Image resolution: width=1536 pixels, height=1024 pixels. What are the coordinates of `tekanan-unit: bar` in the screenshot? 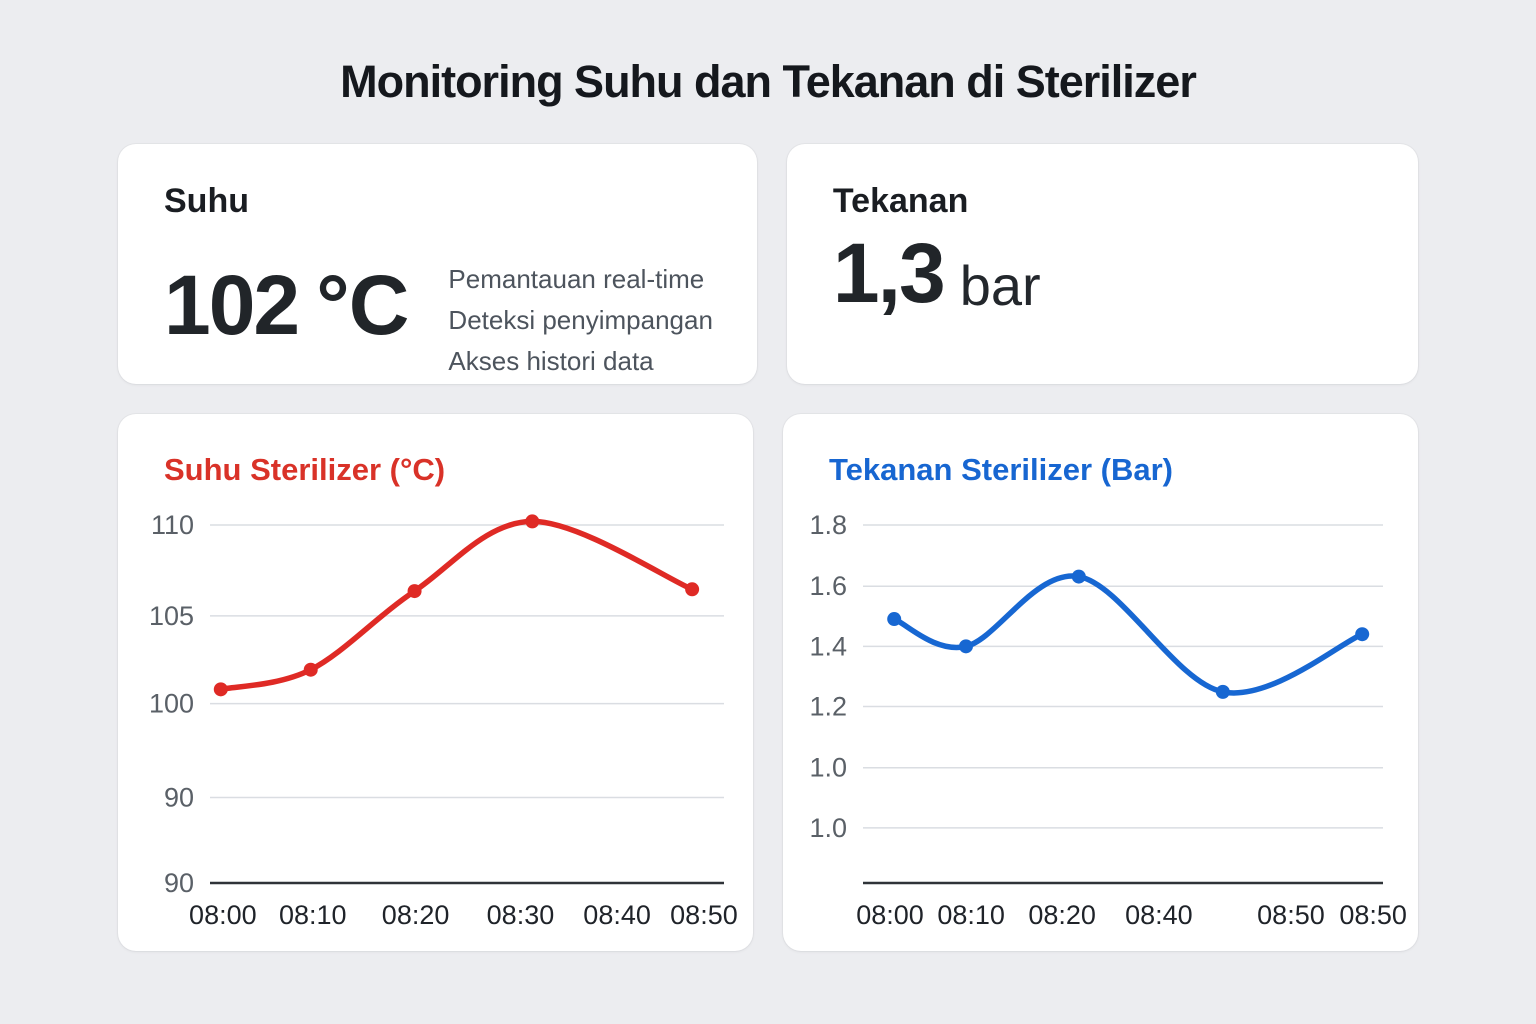 It's located at (1000, 286).